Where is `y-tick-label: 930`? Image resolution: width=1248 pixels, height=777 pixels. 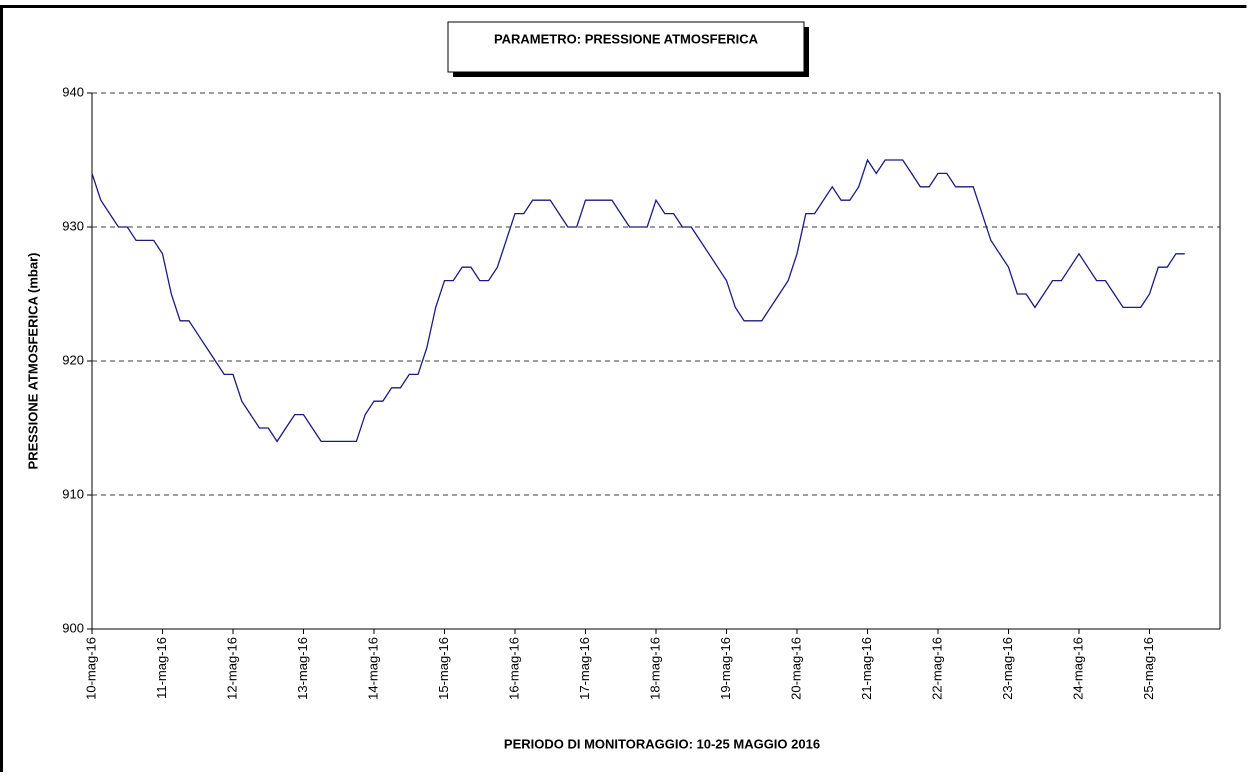 y-tick-label: 930 is located at coordinates (73, 225).